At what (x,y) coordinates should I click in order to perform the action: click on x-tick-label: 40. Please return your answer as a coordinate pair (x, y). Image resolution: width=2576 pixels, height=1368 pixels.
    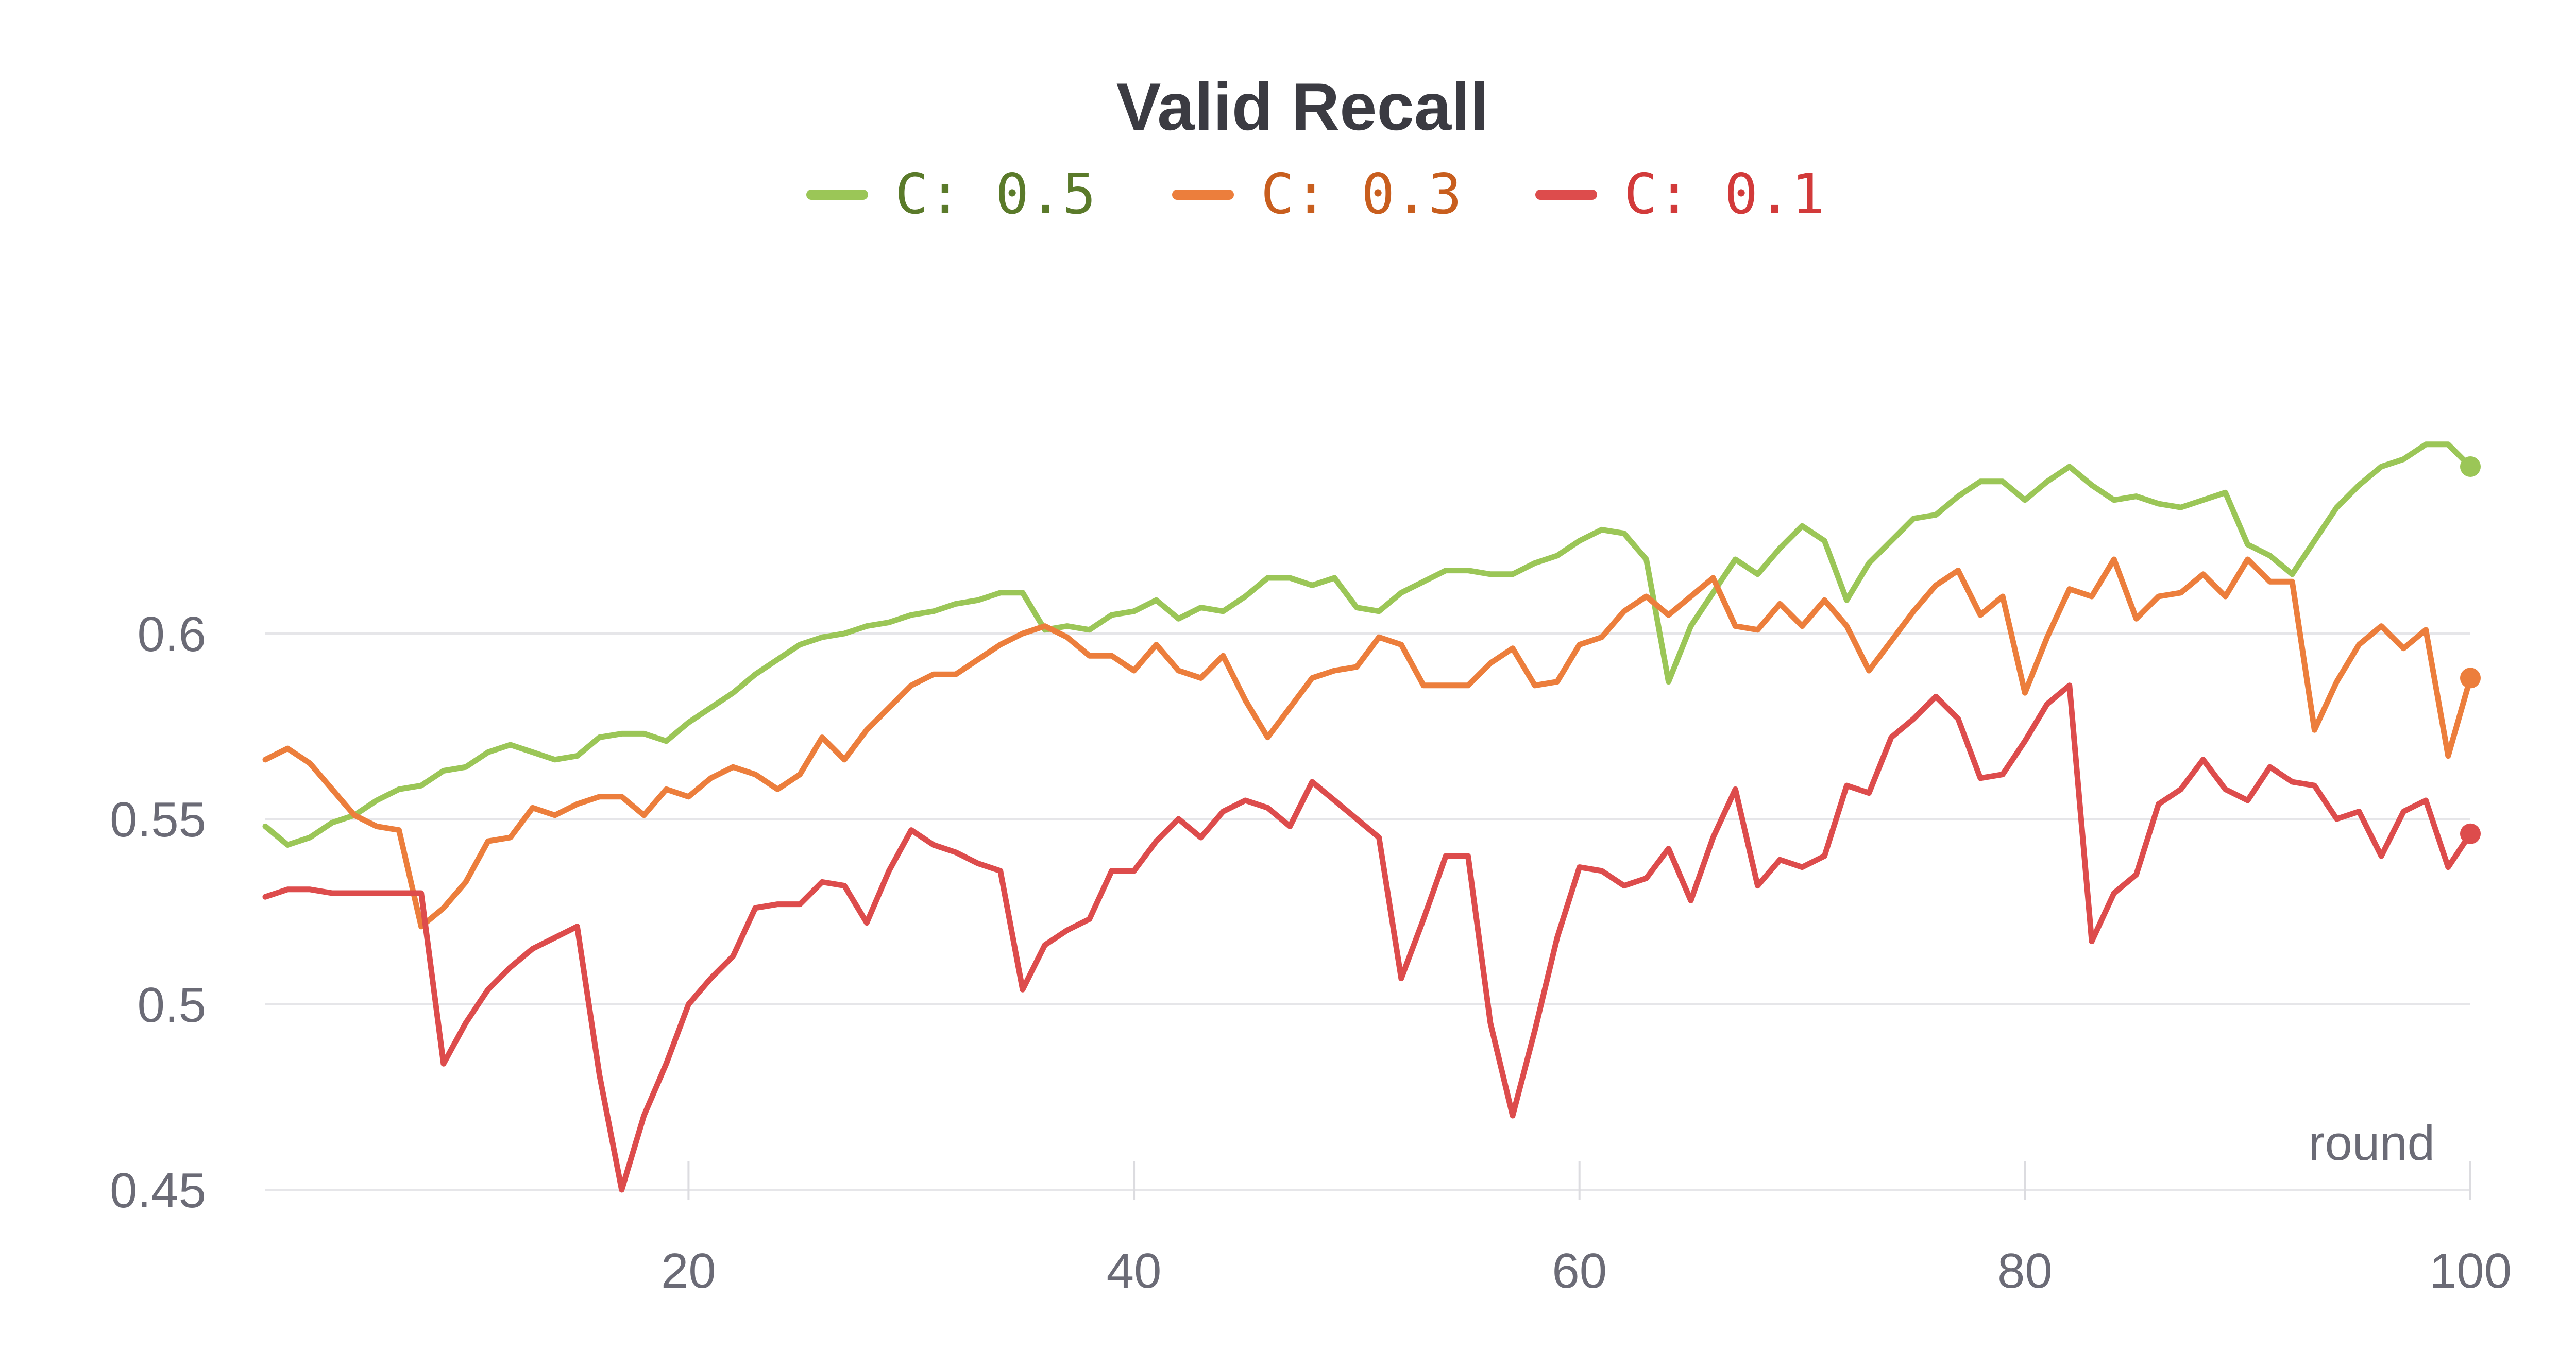
    Looking at the image, I should click on (1134, 1270).